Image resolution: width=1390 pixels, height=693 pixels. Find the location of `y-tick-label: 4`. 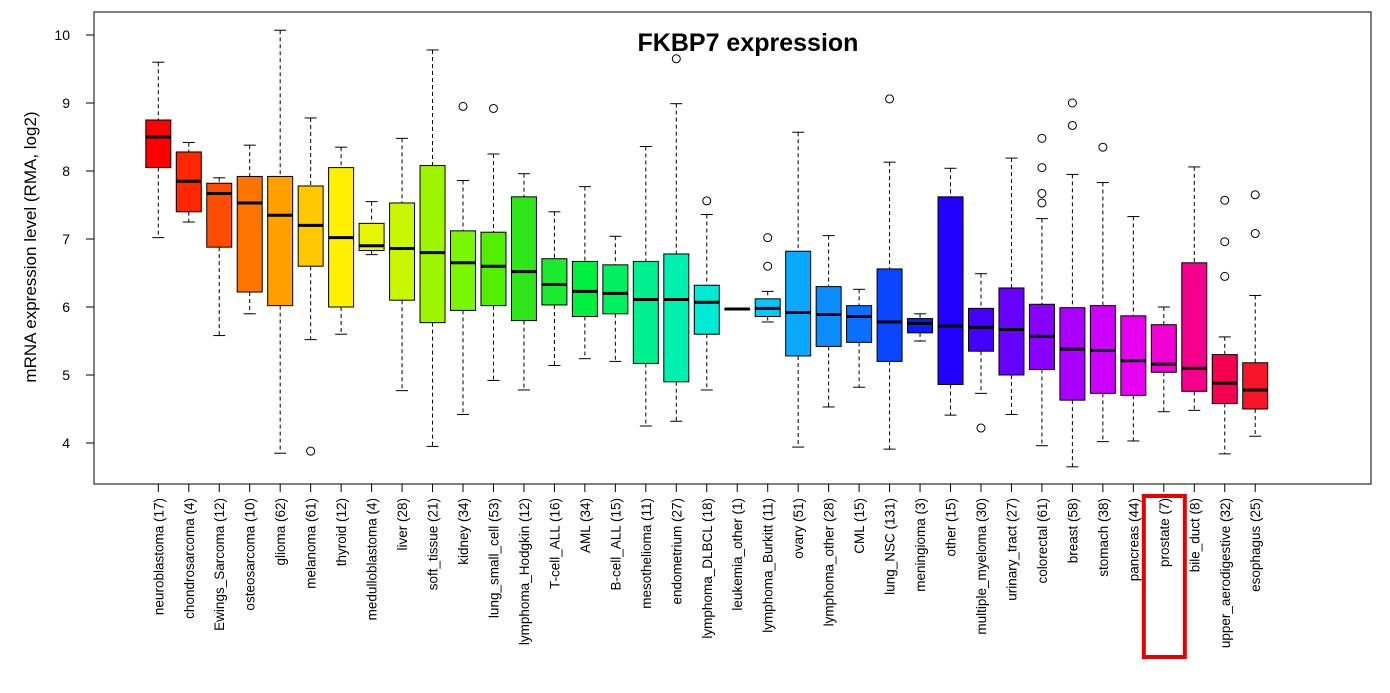

y-tick-label: 4 is located at coordinates (66, 443).